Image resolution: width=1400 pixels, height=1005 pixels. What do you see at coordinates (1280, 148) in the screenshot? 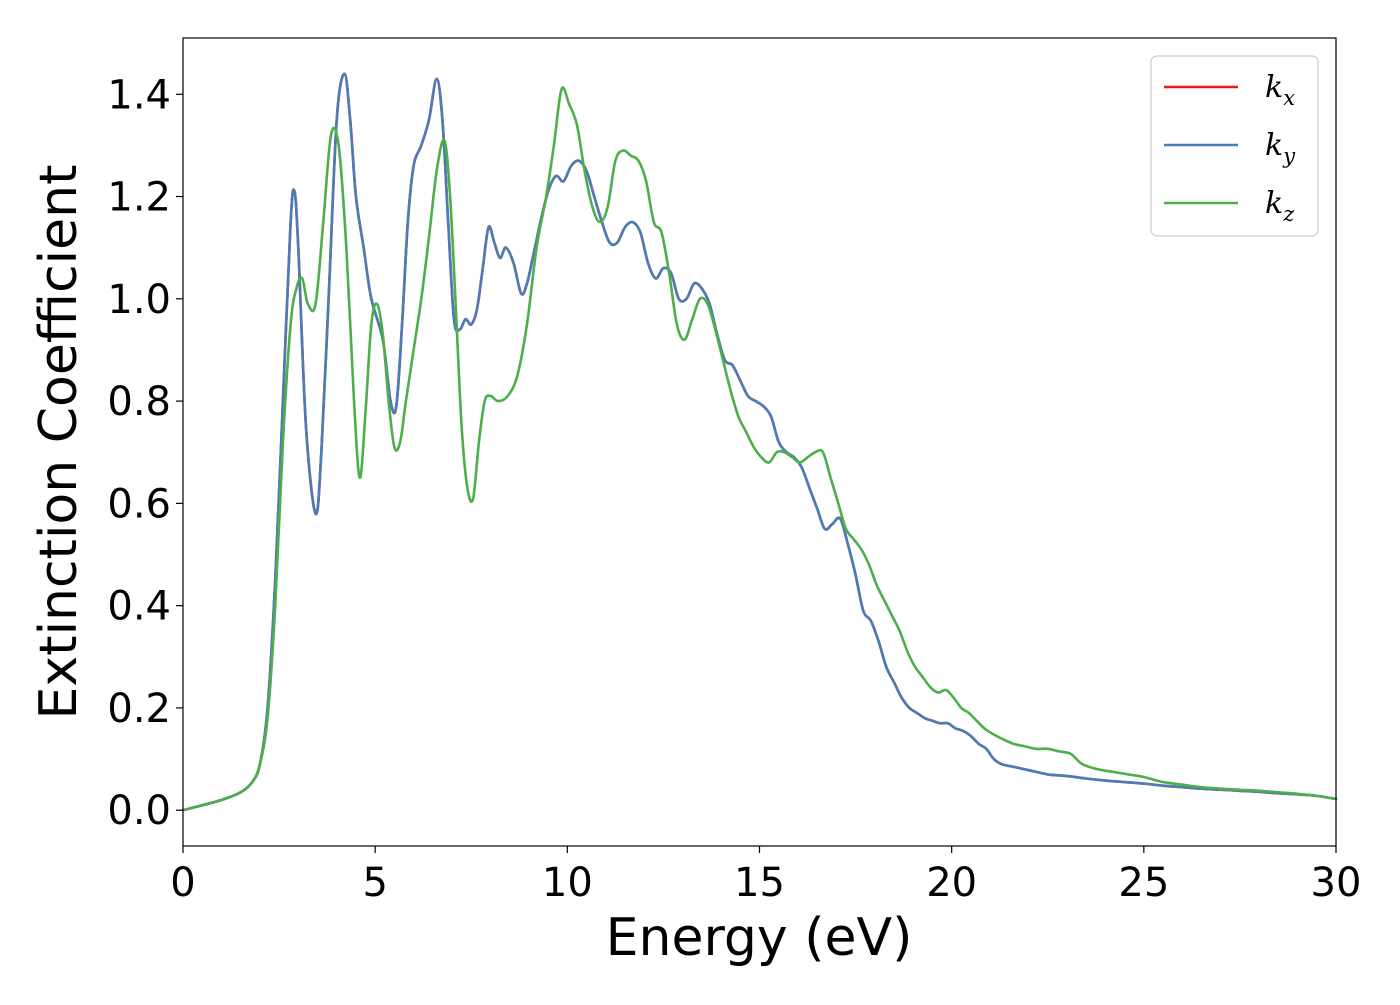
I see `legend-label-y: ky` at bounding box center [1280, 148].